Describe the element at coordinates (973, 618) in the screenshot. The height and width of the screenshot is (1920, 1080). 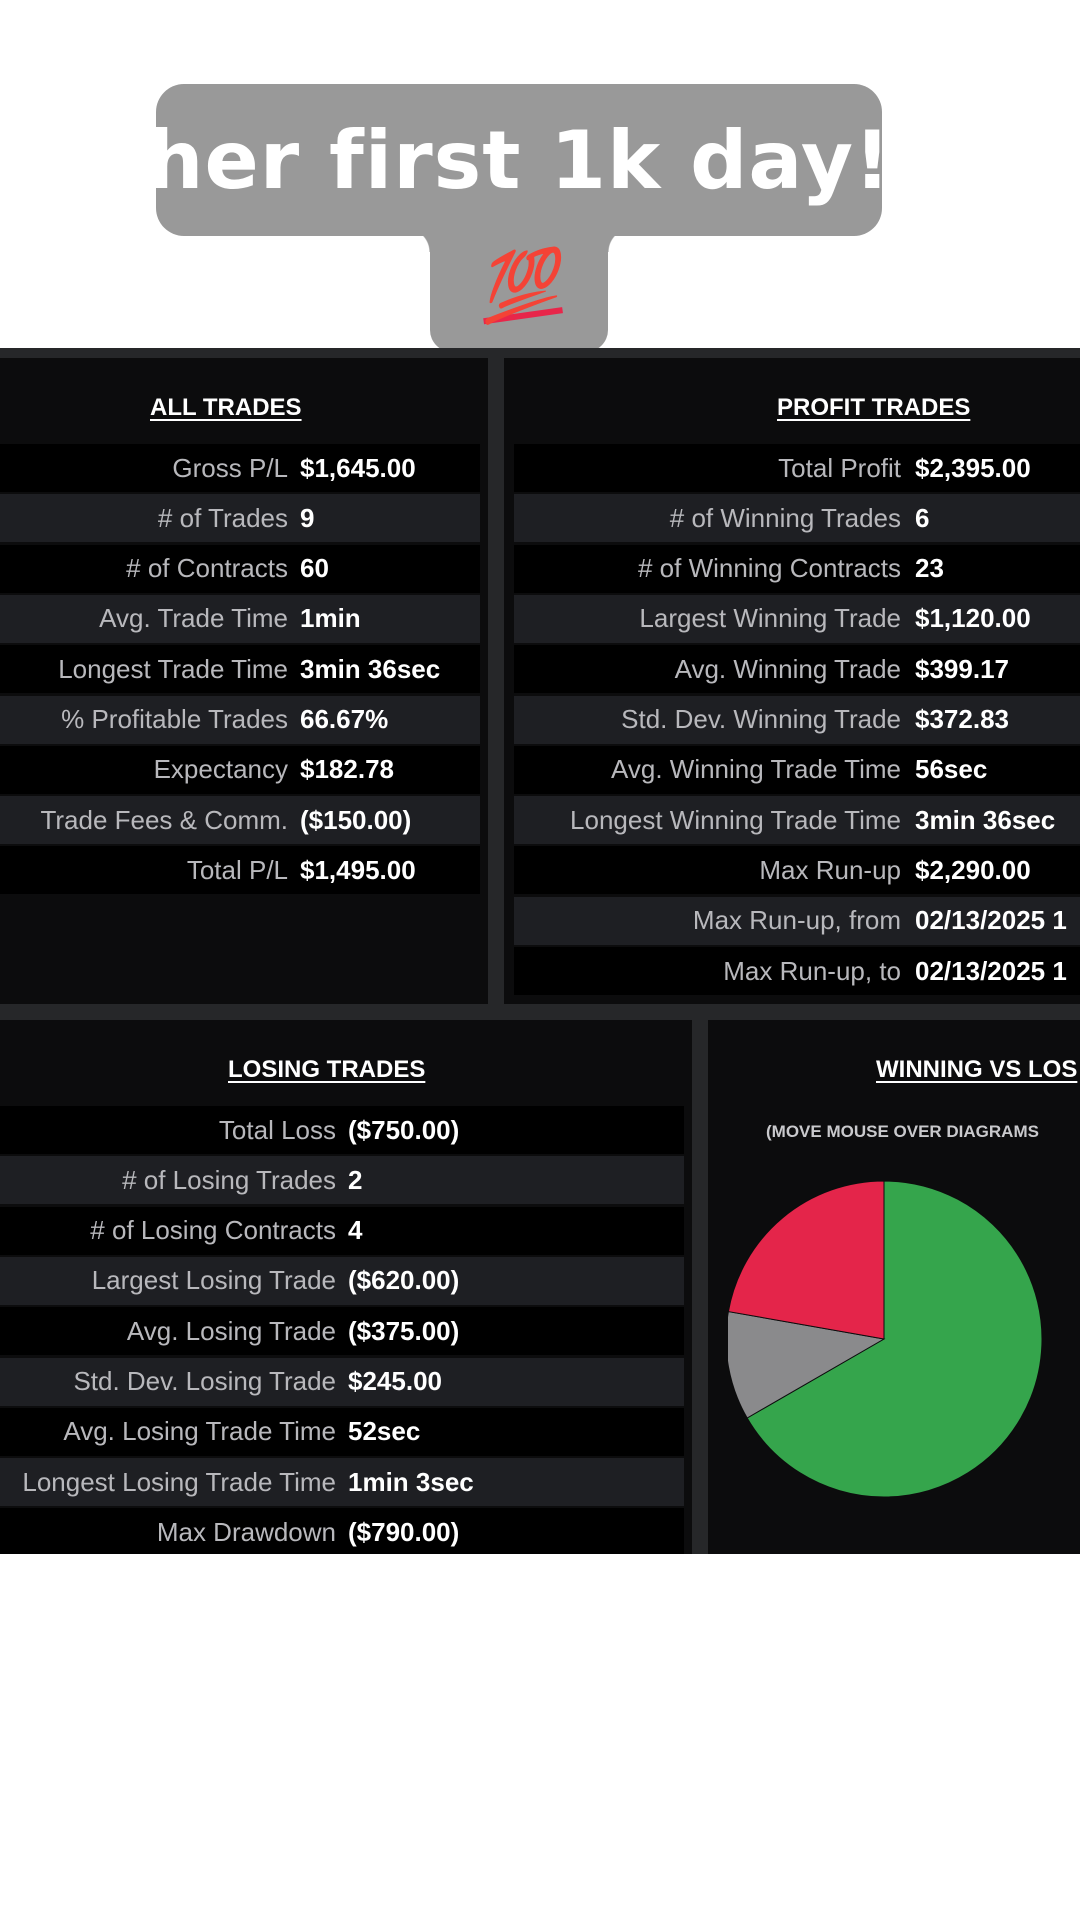
I see `stat-value: $1,120.00` at that location.